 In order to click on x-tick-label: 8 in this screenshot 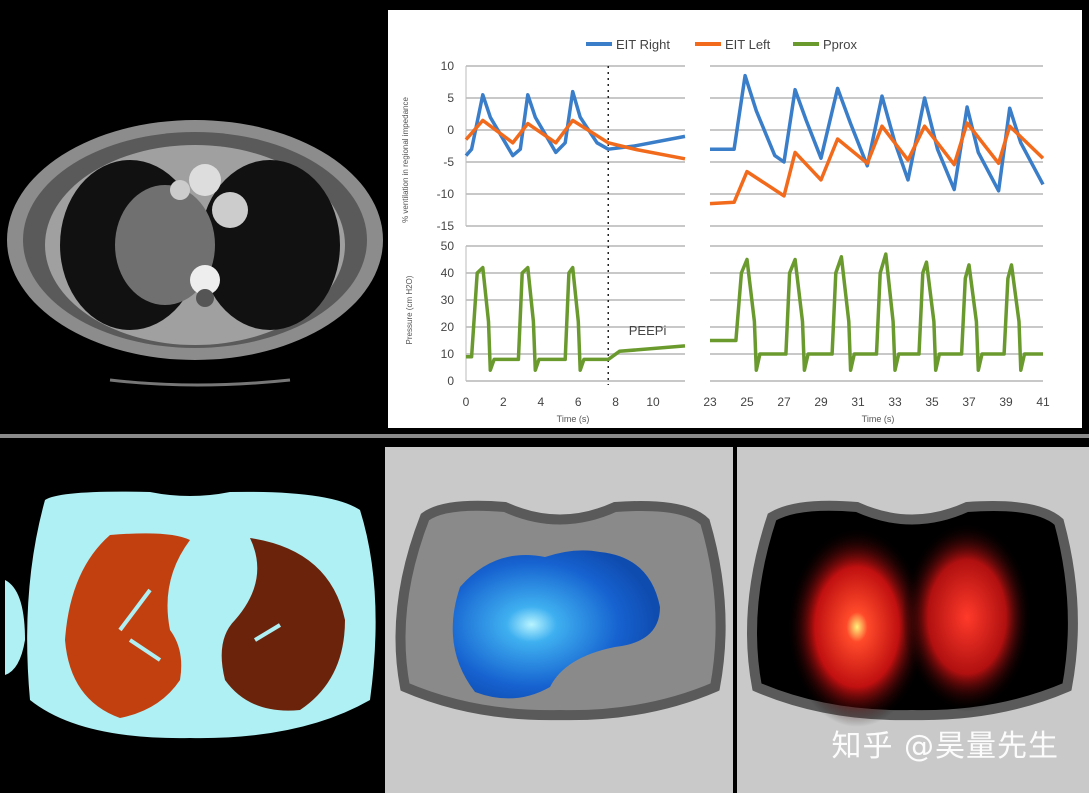, I will do `click(615, 402)`.